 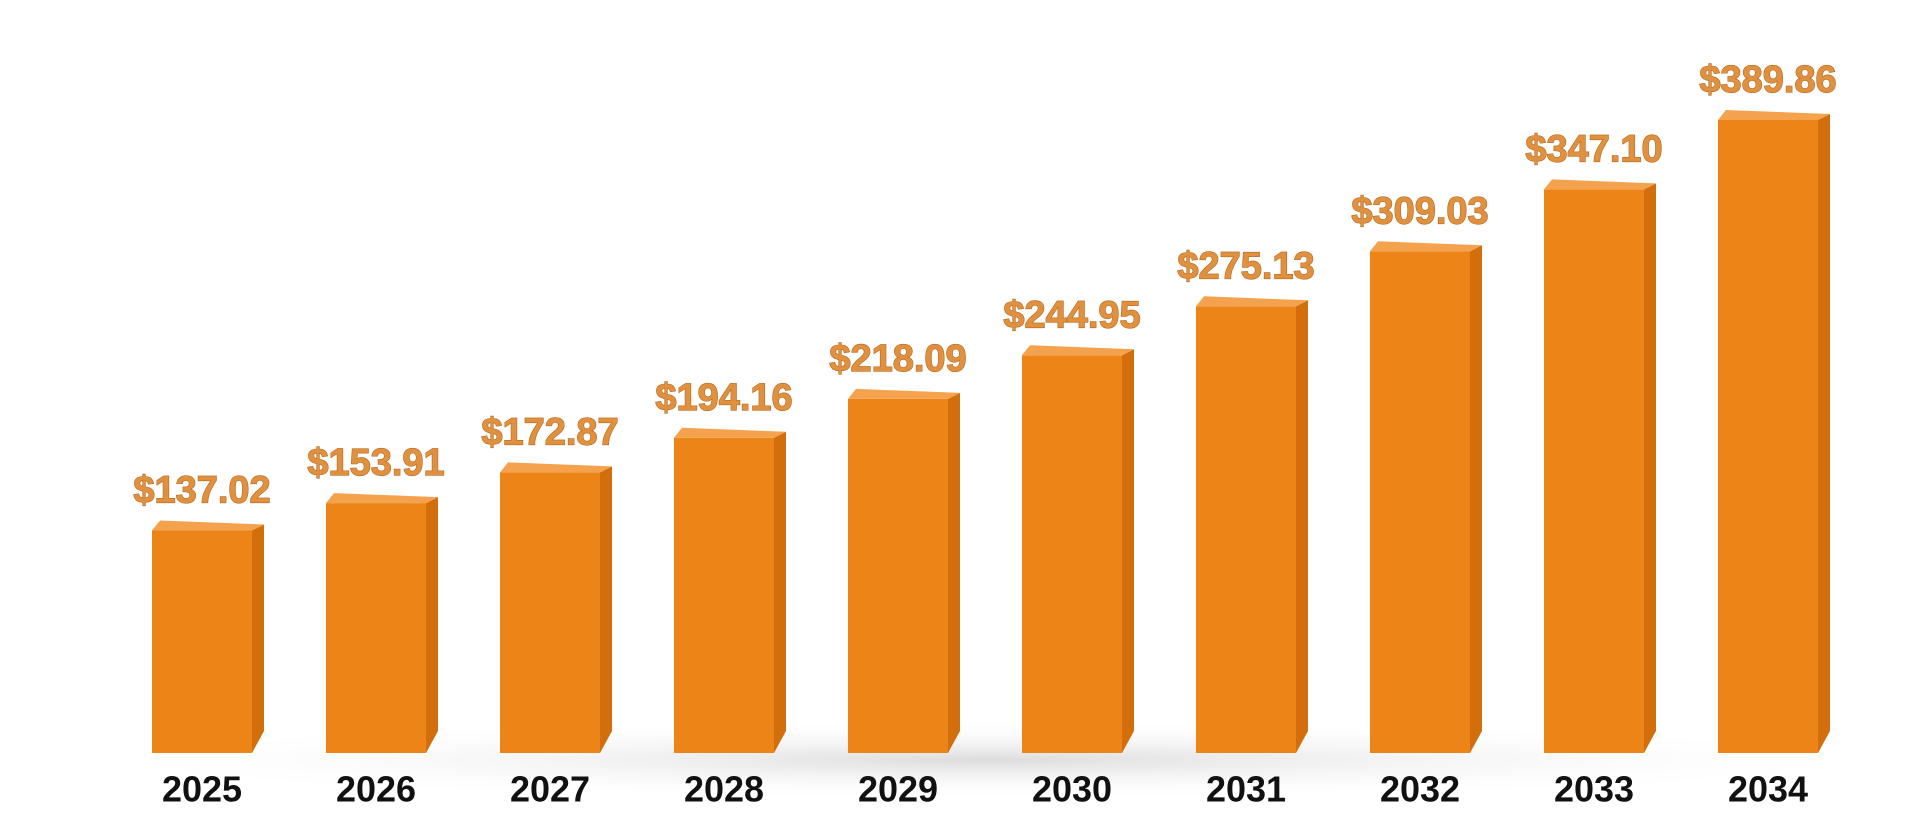 What do you see at coordinates (1420, 789) in the screenshot?
I see `x-tick-label: 2032` at bounding box center [1420, 789].